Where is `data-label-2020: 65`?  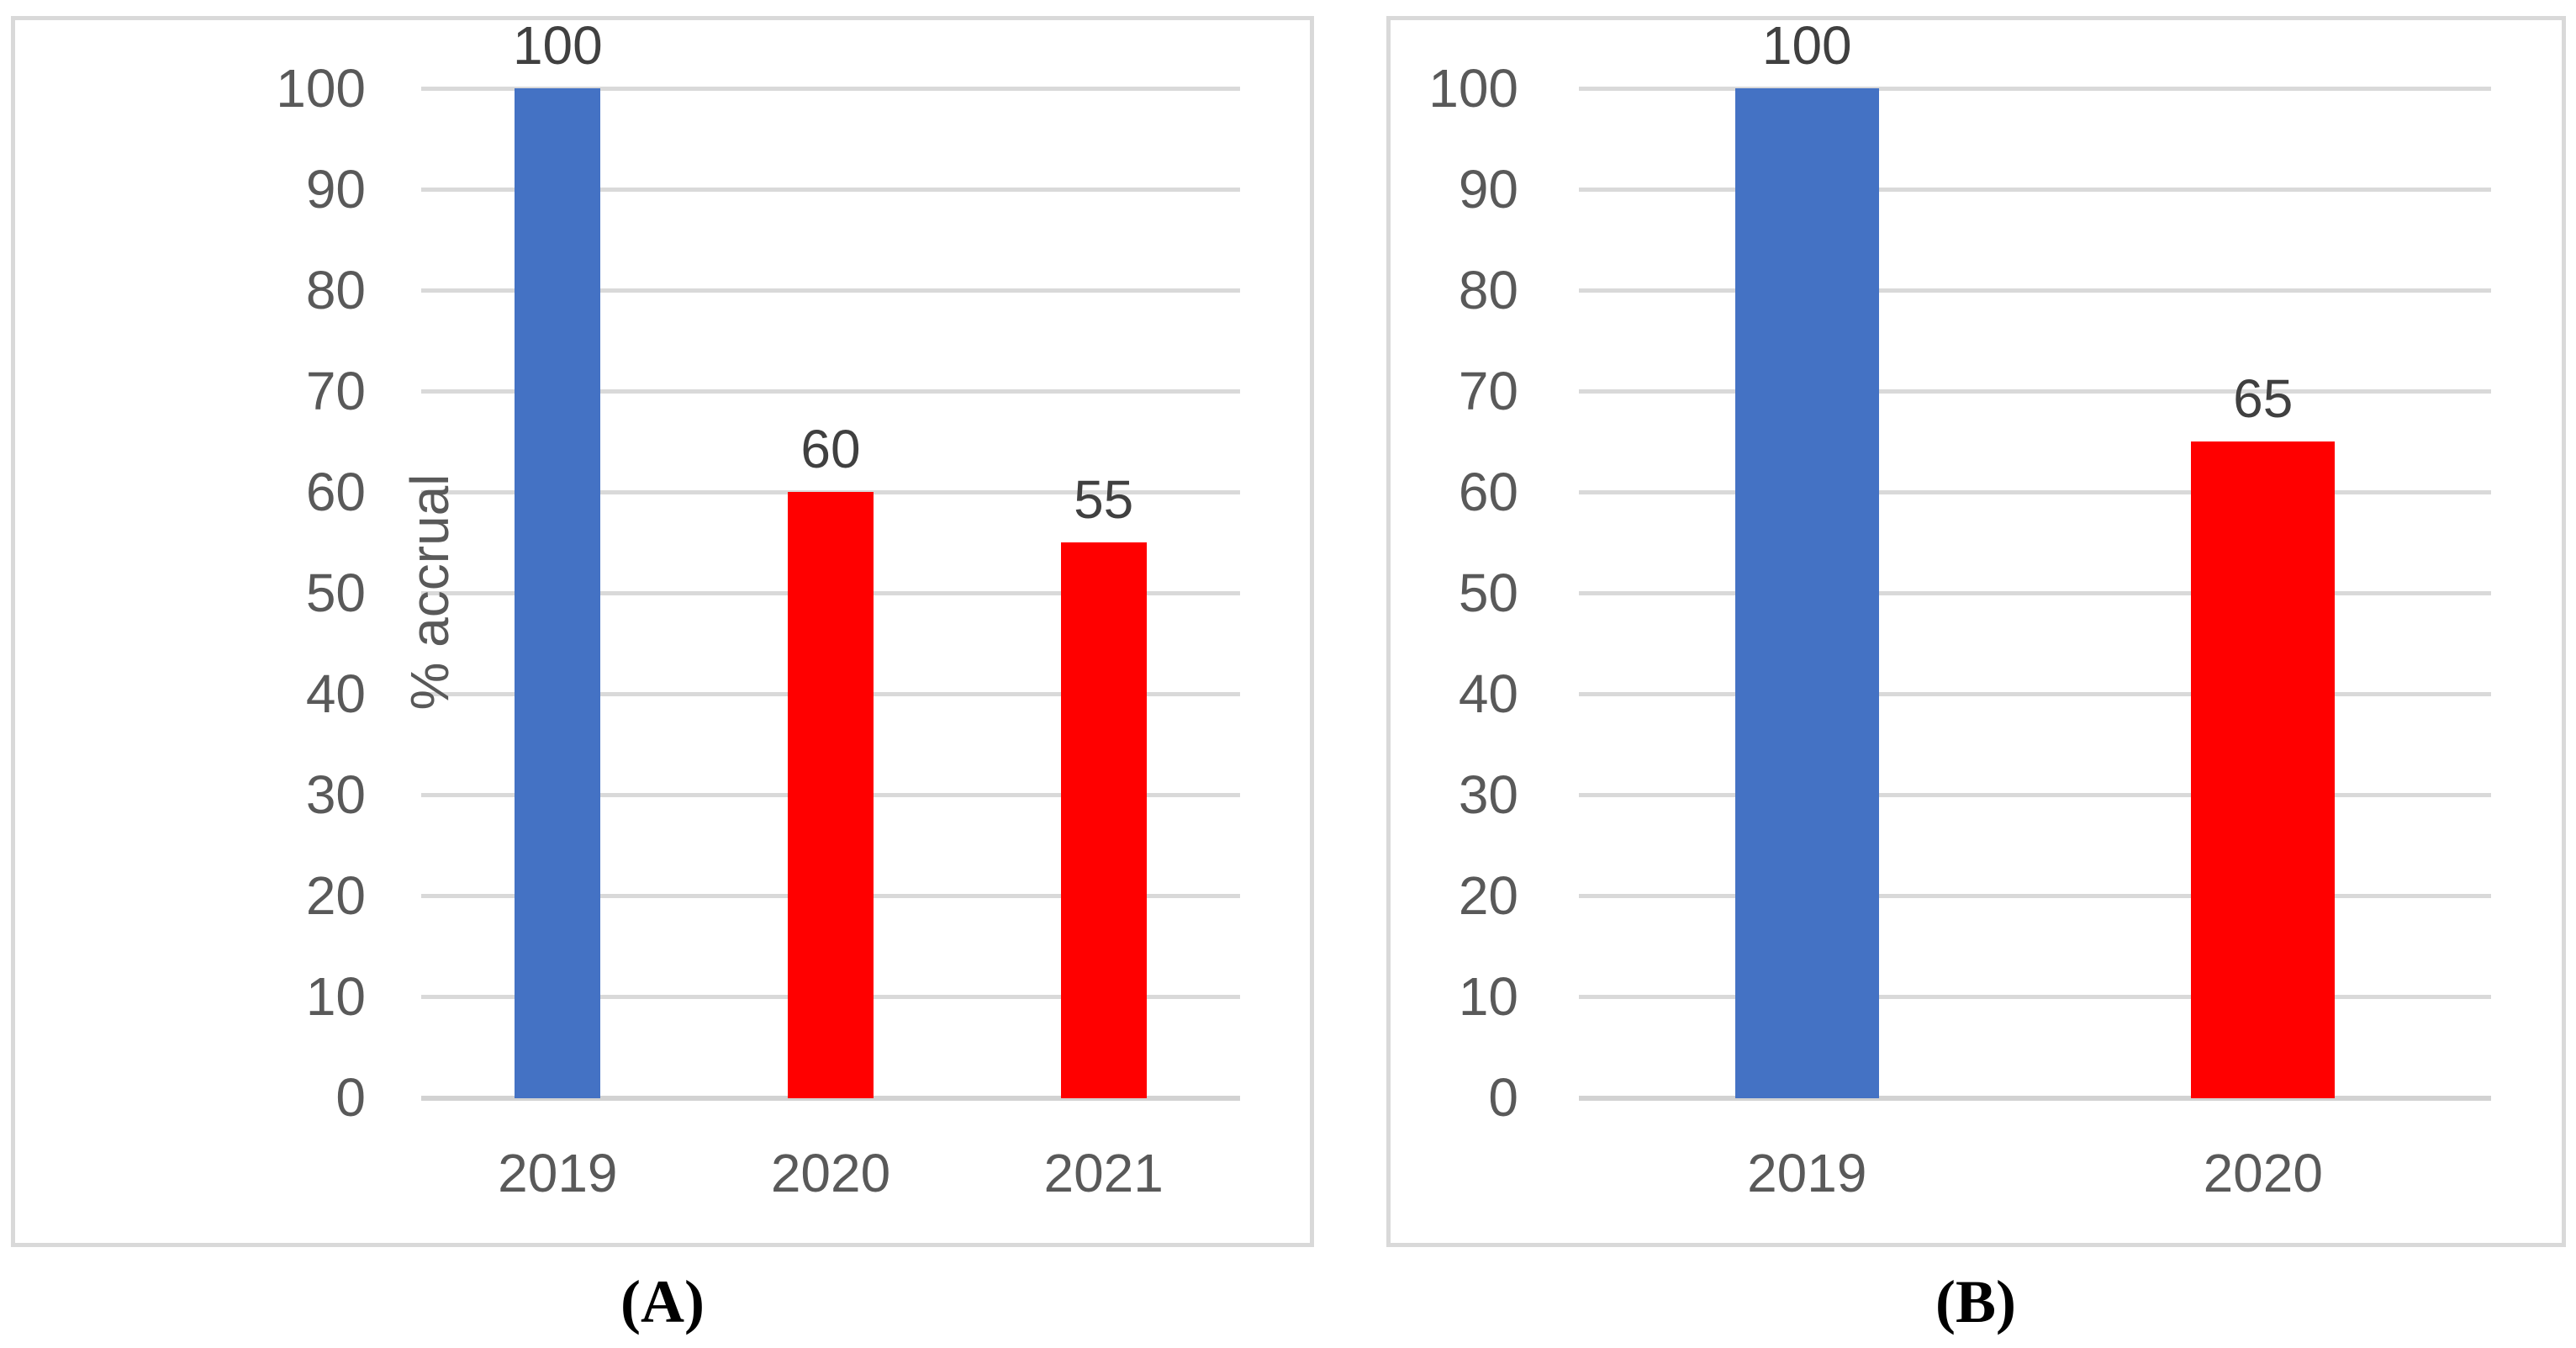
data-label-2020: 65 is located at coordinates (2263, 398).